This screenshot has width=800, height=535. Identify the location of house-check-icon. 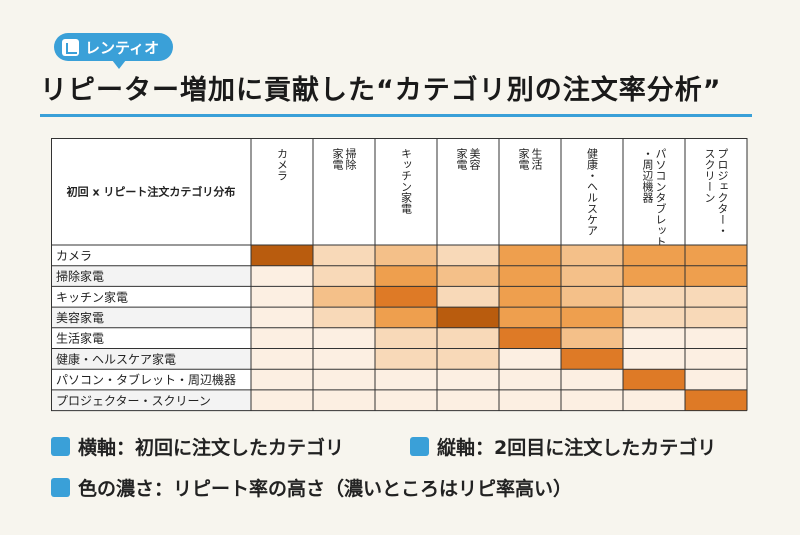
(70, 47).